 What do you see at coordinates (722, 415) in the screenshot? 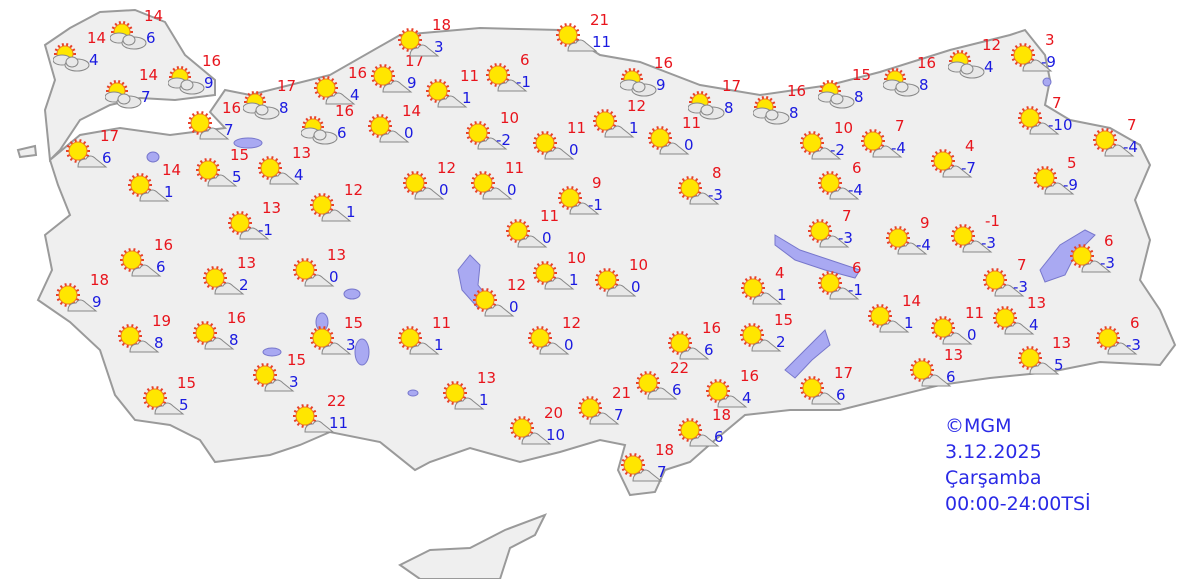
I see `high-temp: 18` at bounding box center [722, 415].